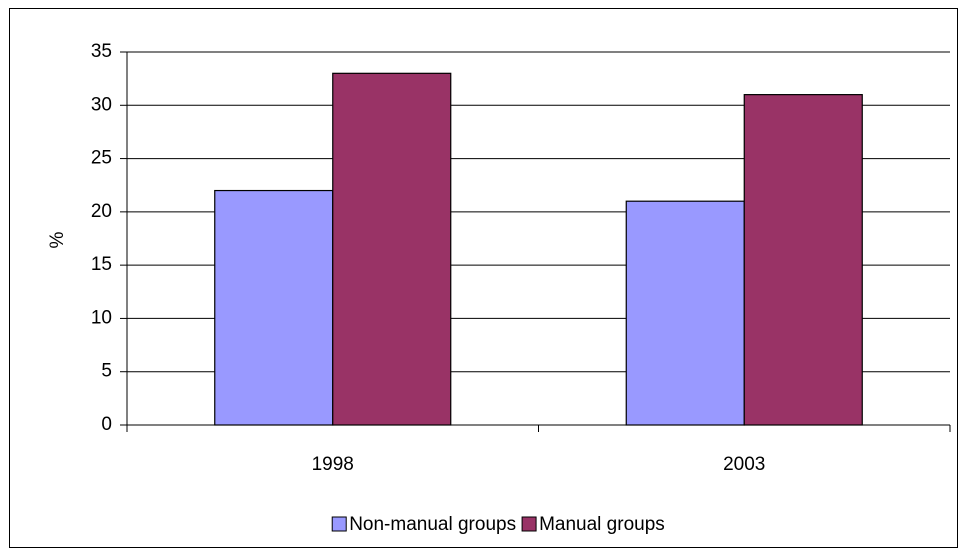 Image resolution: width=960 pixels, height=549 pixels. Describe the element at coordinates (101, 158) in the screenshot. I see `y-tick-label: 25` at that location.